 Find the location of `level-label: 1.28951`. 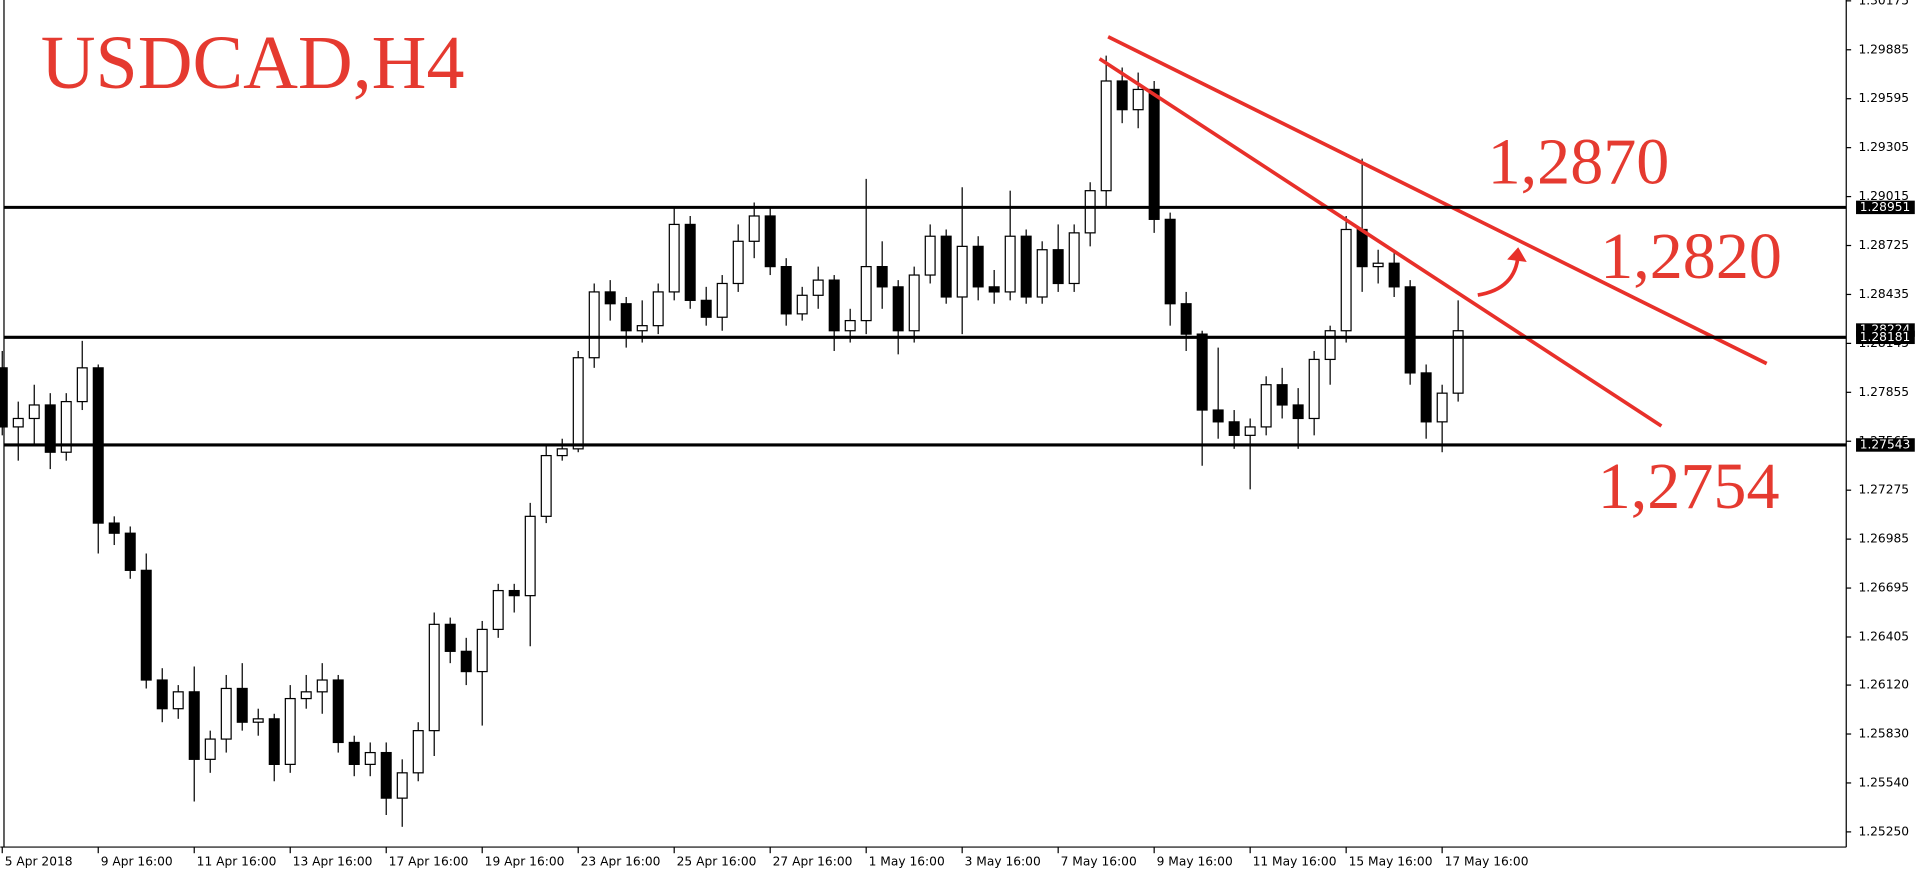

level-label: 1.28951 is located at coordinates (1885, 207).